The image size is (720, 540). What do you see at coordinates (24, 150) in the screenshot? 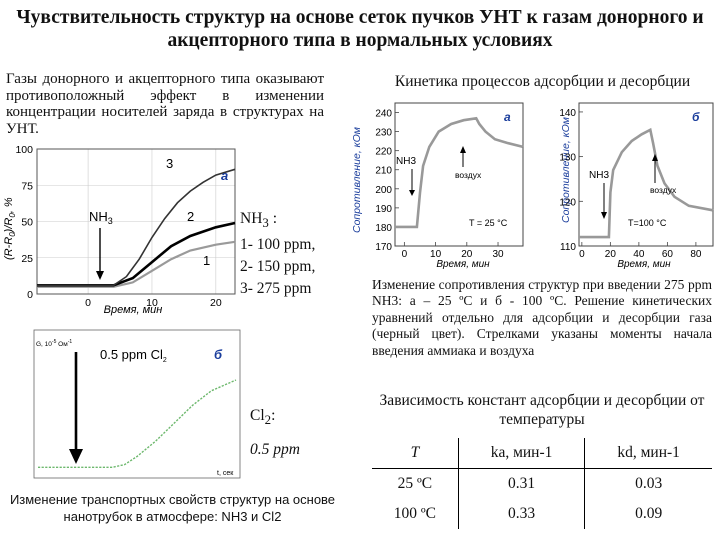
I see `y-tick-label: 100` at bounding box center [24, 150].